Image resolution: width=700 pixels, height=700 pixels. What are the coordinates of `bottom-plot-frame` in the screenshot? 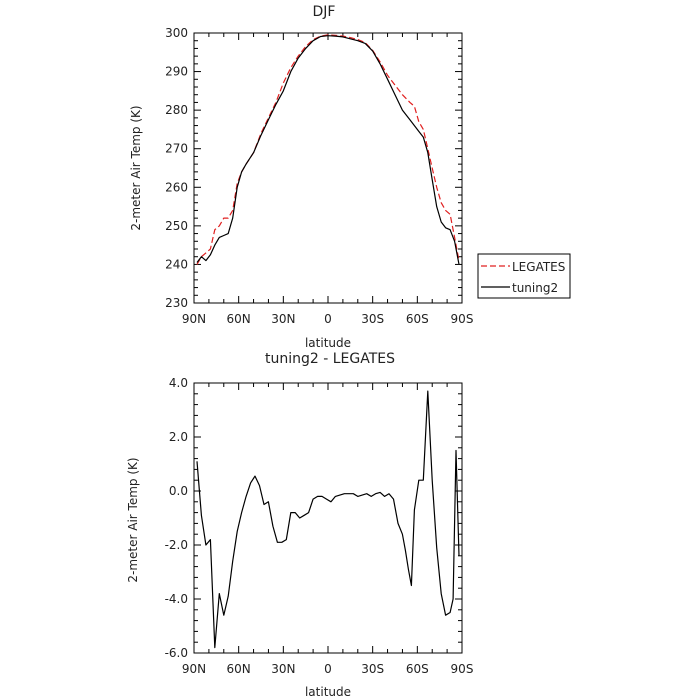 It's located at (328, 518).